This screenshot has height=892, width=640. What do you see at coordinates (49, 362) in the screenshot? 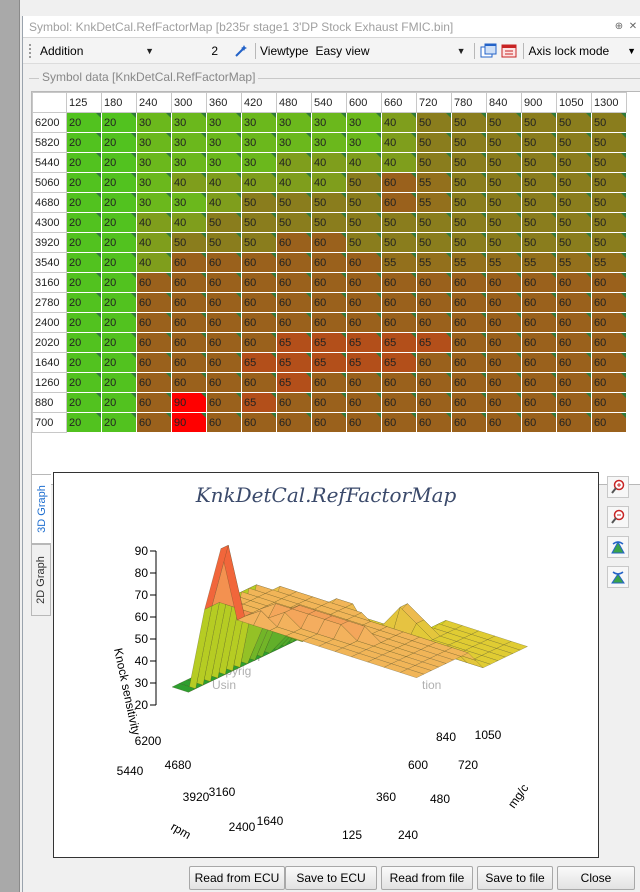
I see `row-header: 1640` at bounding box center [49, 362].